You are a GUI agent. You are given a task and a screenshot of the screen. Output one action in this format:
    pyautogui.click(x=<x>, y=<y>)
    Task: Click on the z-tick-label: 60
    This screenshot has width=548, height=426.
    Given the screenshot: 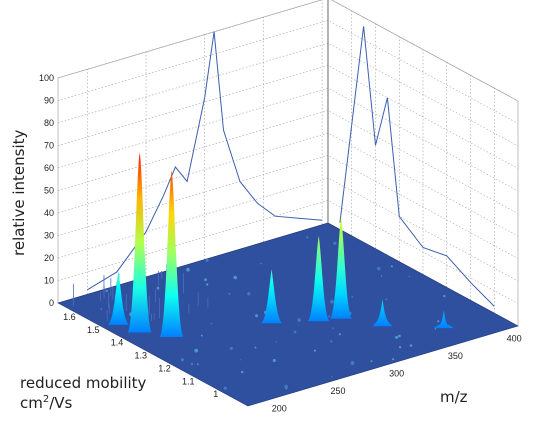 What is the action you would take?
    pyautogui.click(x=49, y=168)
    